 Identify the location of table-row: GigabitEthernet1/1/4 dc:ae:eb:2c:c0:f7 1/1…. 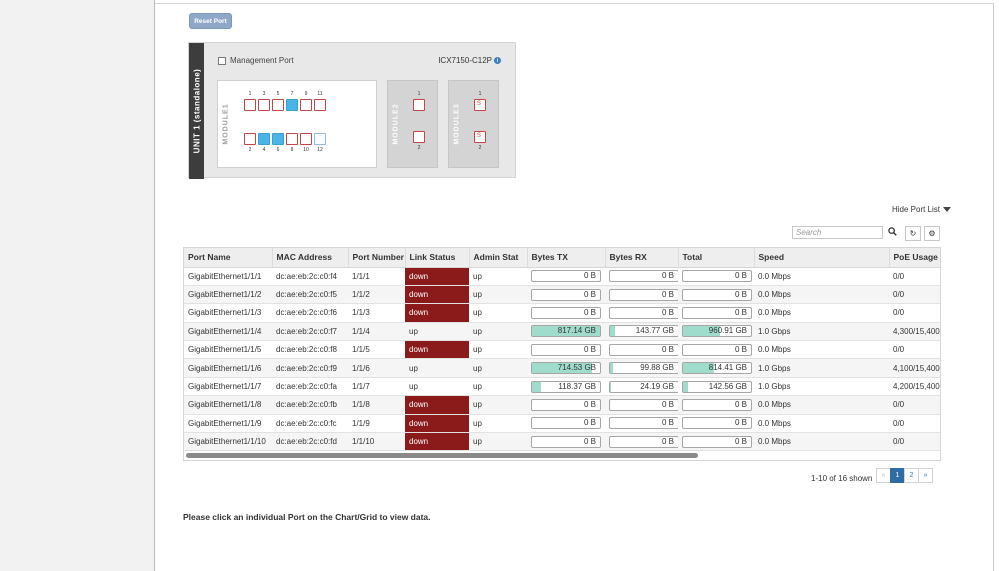
(562, 332).